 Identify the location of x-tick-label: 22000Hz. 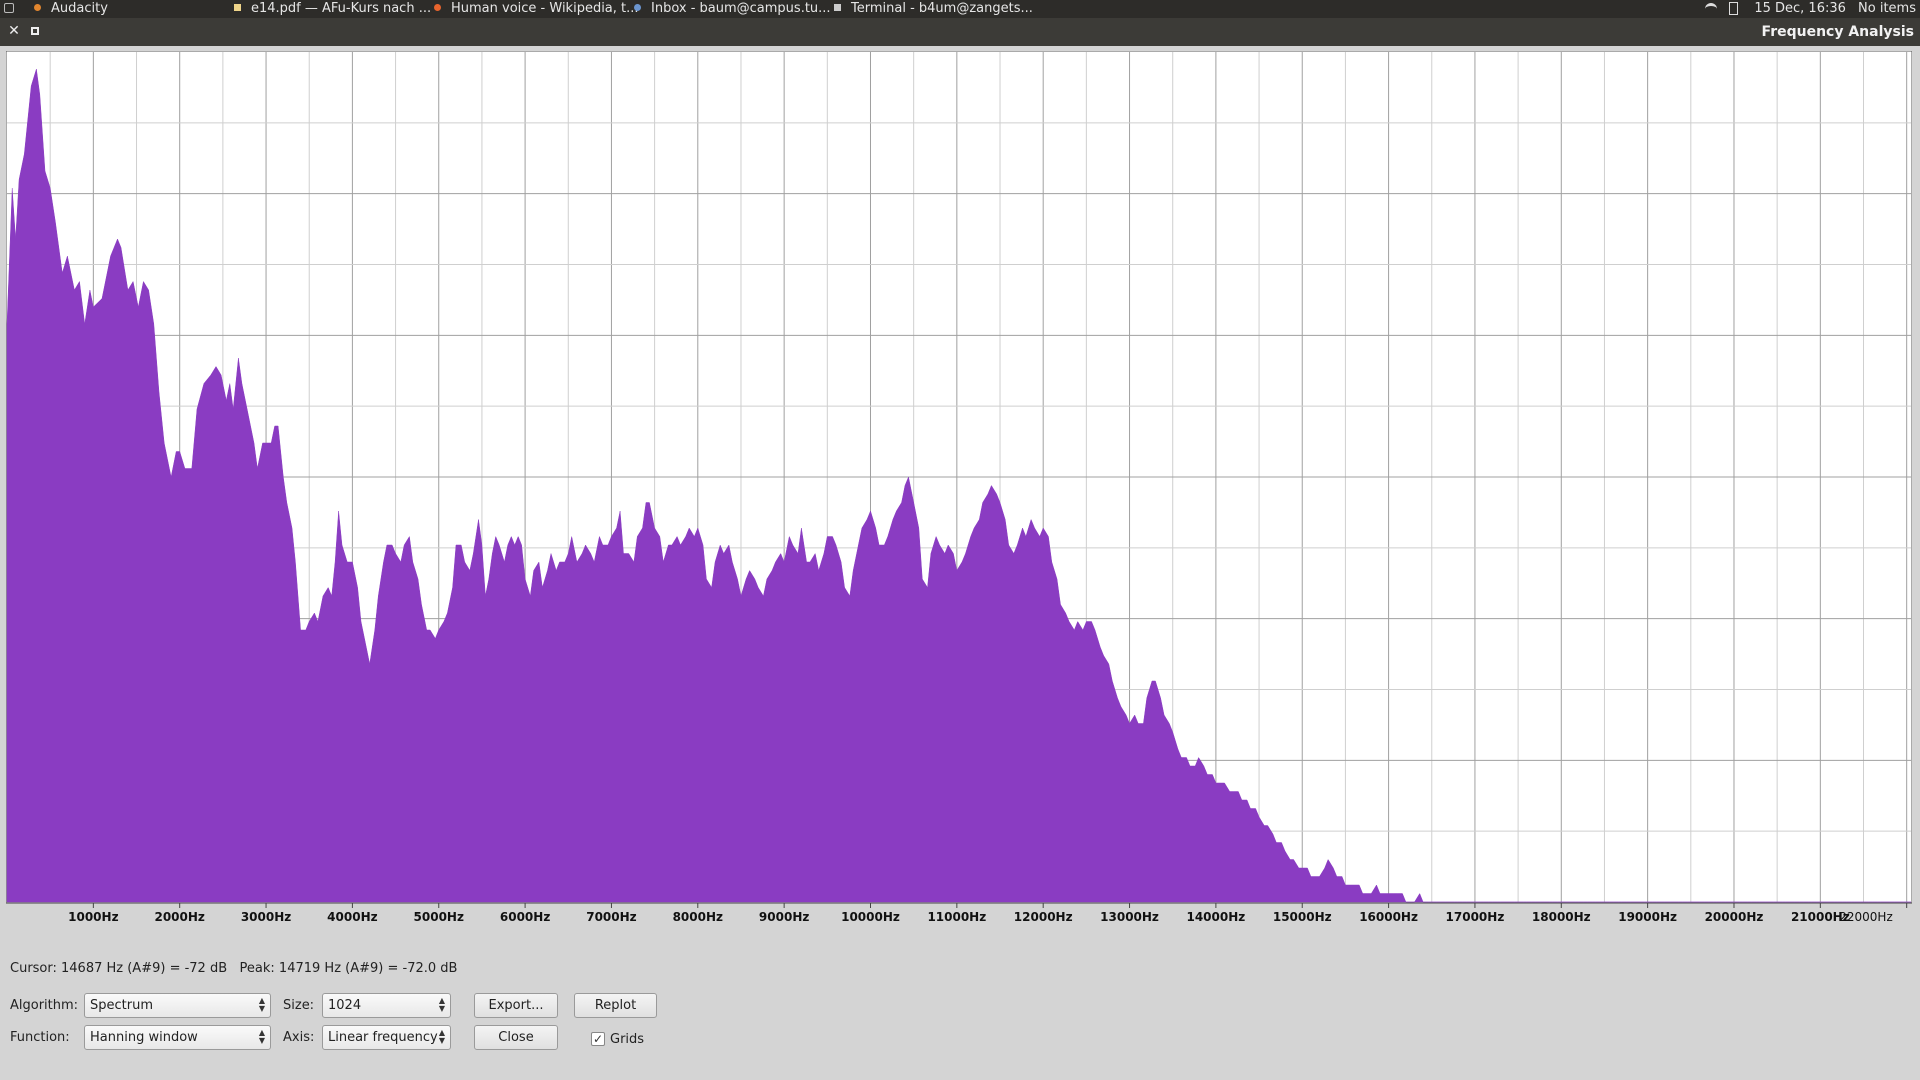
(1866, 917).